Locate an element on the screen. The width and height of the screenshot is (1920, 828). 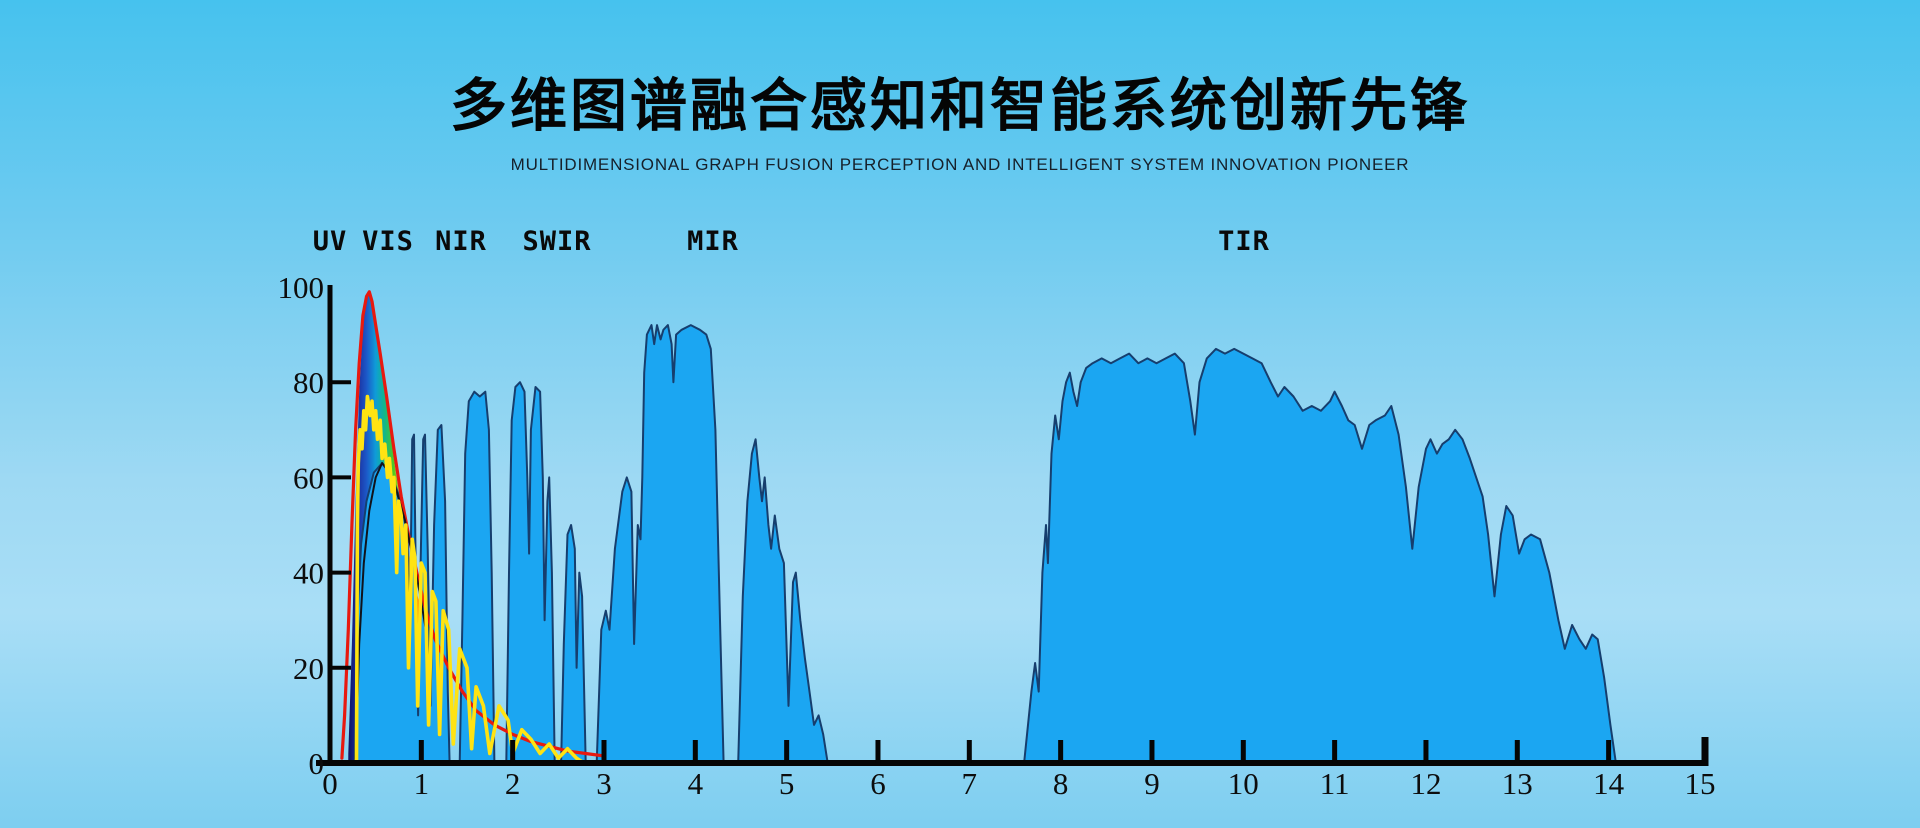
y-tick-label-40: 40 is located at coordinates (308, 573).